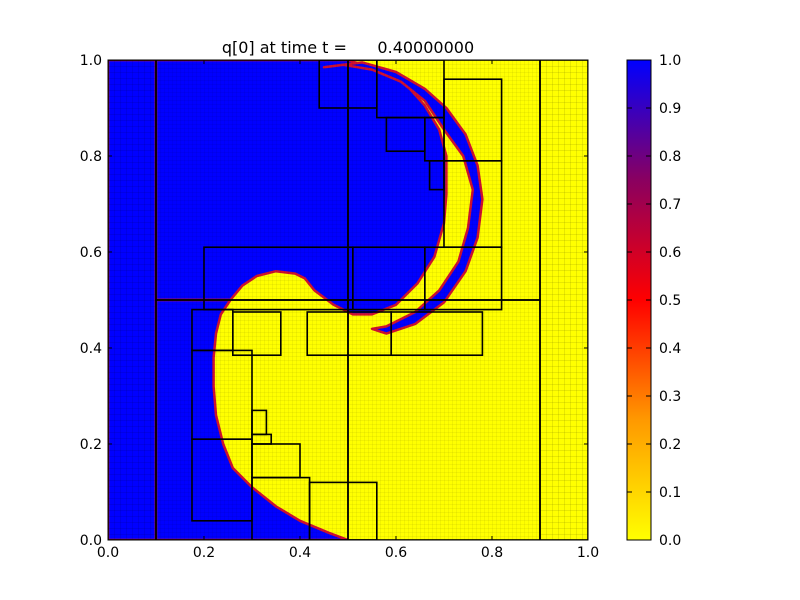 The width and height of the screenshot is (800, 600). What do you see at coordinates (91, 157) in the screenshot?
I see `y-tick-label: 0.8` at bounding box center [91, 157].